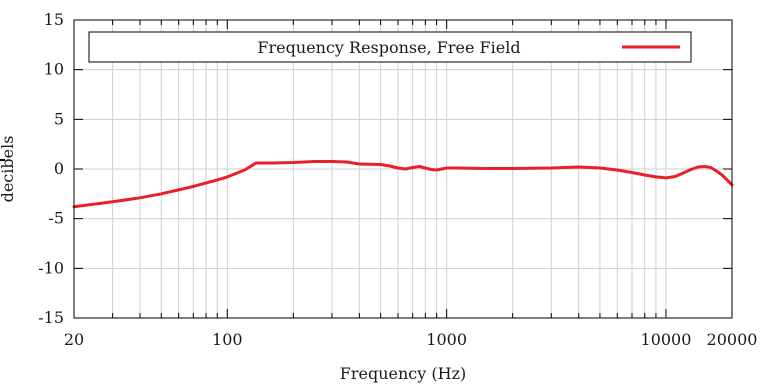 Image resolution: width=768 pixels, height=384 pixels. Describe the element at coordinates (74, 339) in the screenshot. I see `x-tick-label: 20` at that location.